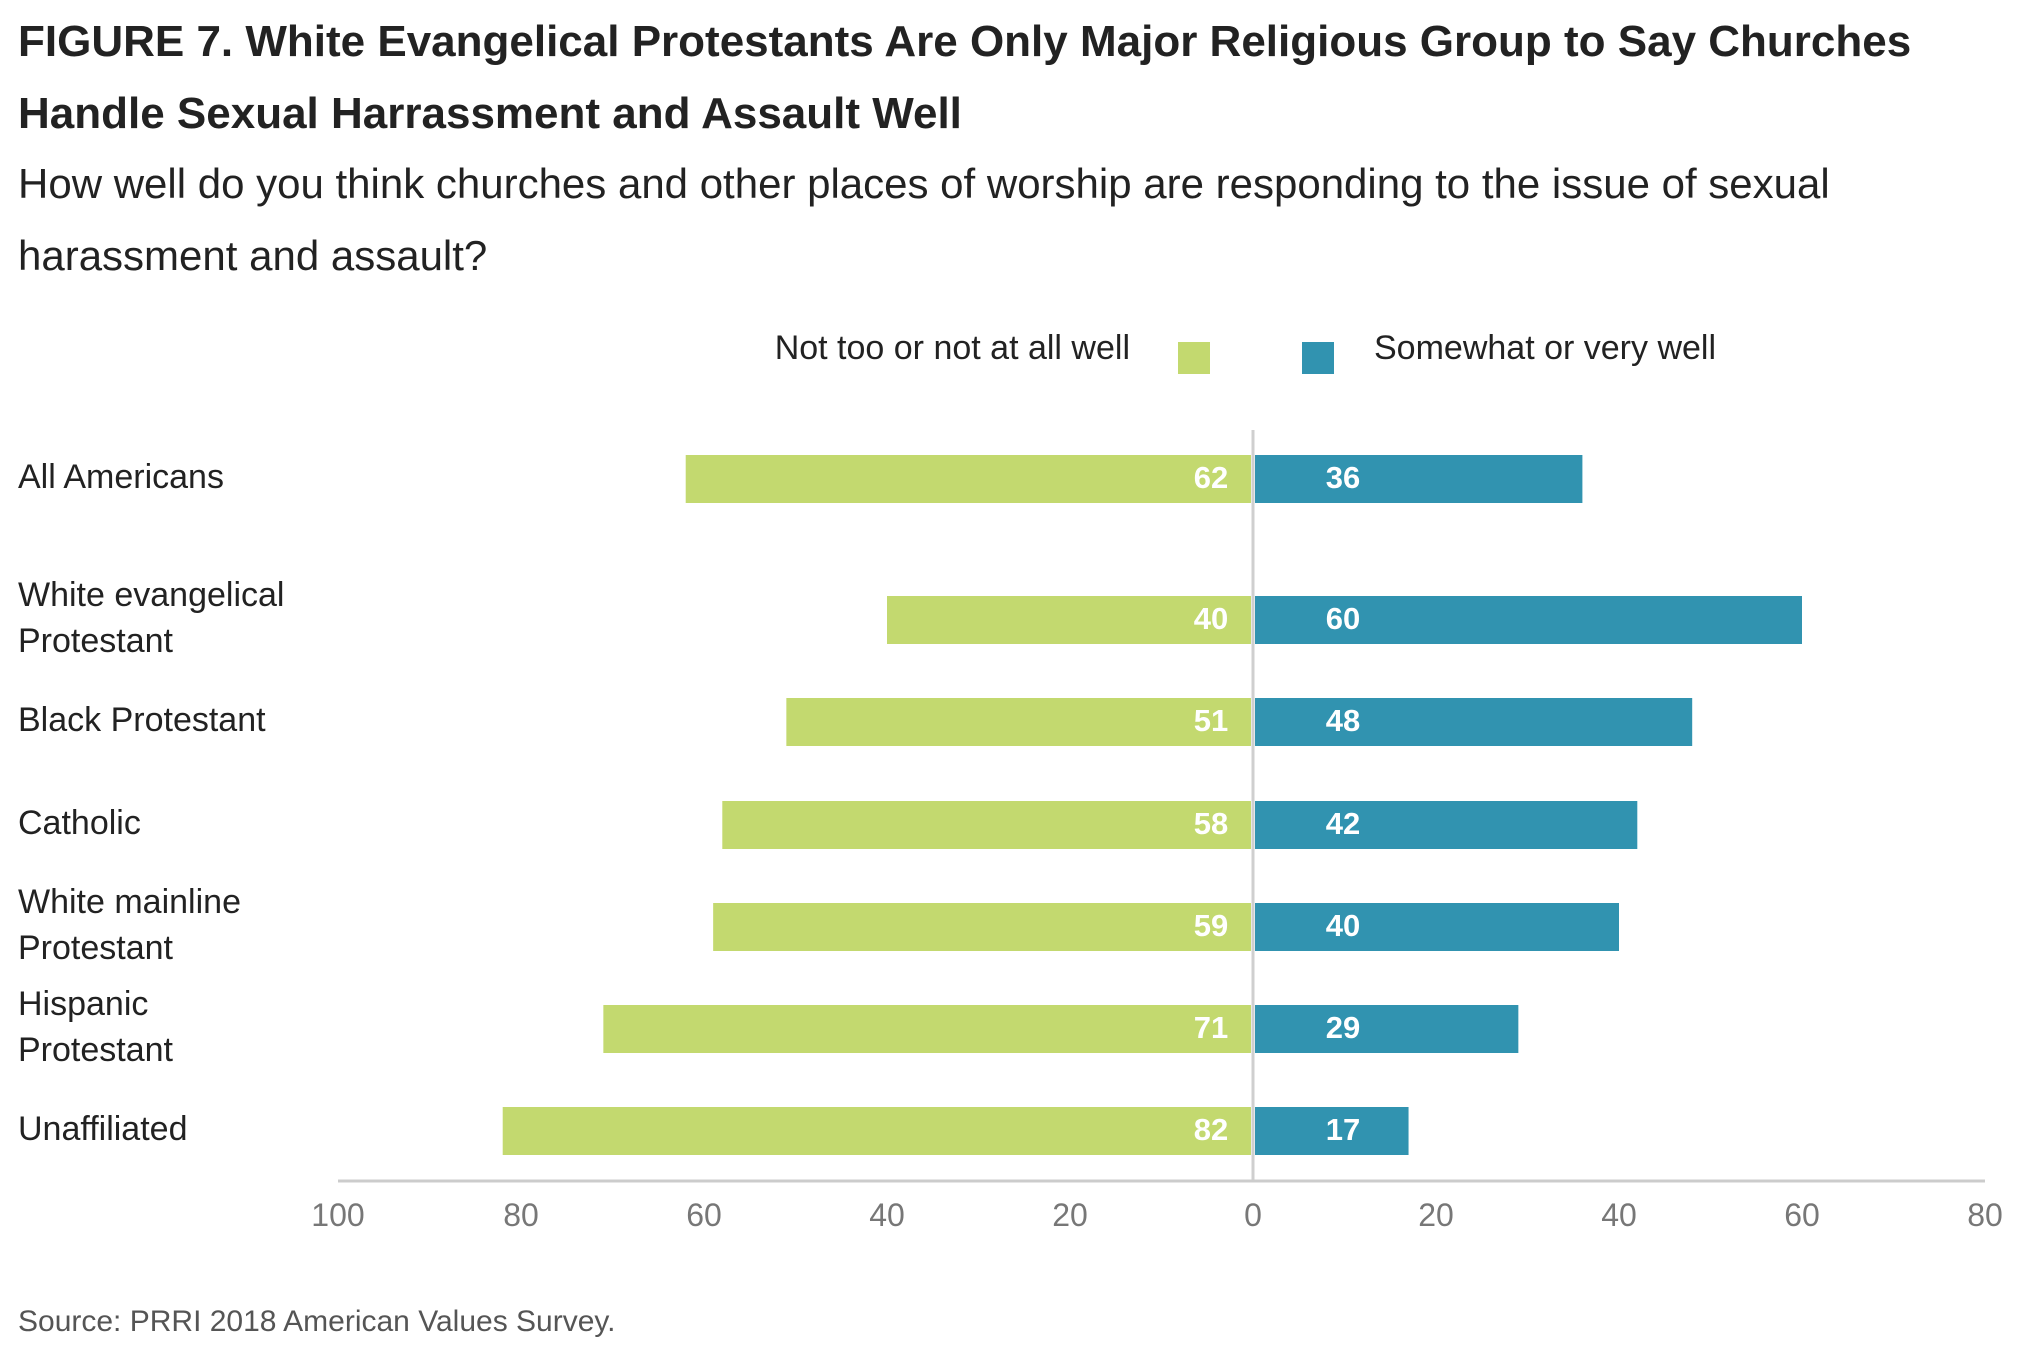  What do you see at coordinates (1211, 1129) in the screenshot?
I see `value-label-not-well: 82` at bounding box center [1211, 1129].